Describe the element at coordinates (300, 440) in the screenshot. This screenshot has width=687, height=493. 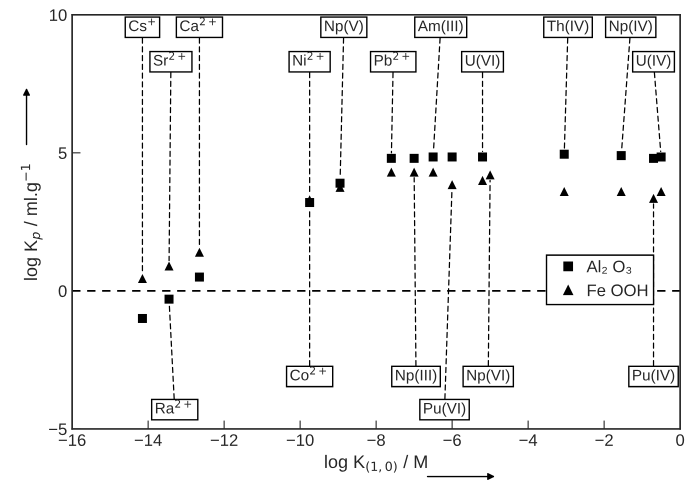
I see `x-tick-label: −10` at that location.